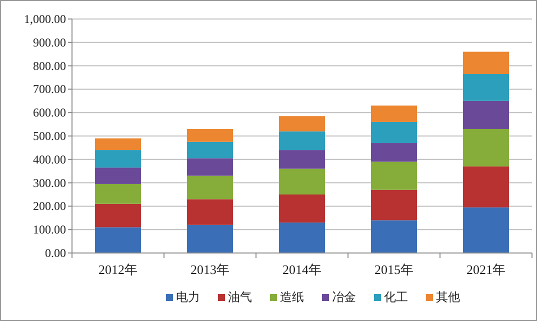 The width and height of the screenshot is (537, 321). Describe the element at coordinates (49, 229) in the screenshot. I see `y-tick-label: 100.00` at that location.